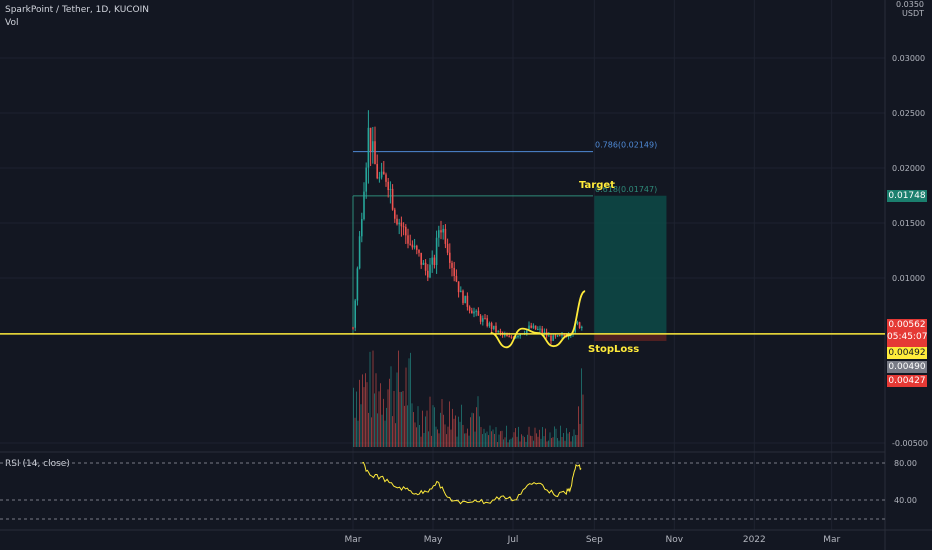  I want to click on y-tick-label: 0.02500, so click(908, 113).